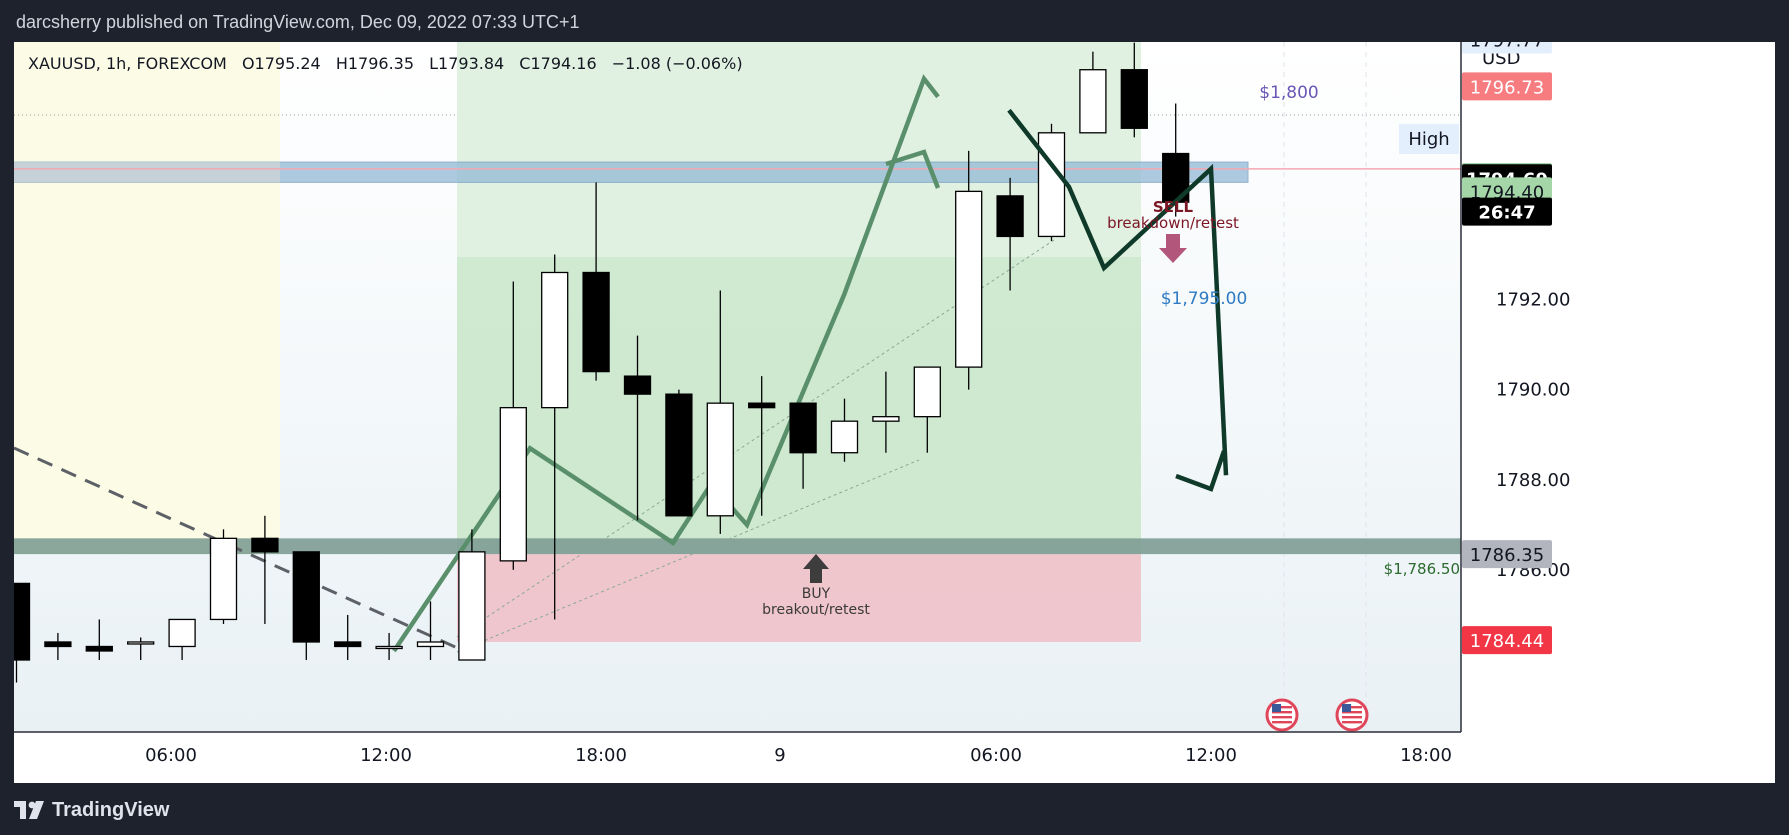 This screenshot has width=1789, height=835. I want to click on bearish-arrow, so click(1118, 292).